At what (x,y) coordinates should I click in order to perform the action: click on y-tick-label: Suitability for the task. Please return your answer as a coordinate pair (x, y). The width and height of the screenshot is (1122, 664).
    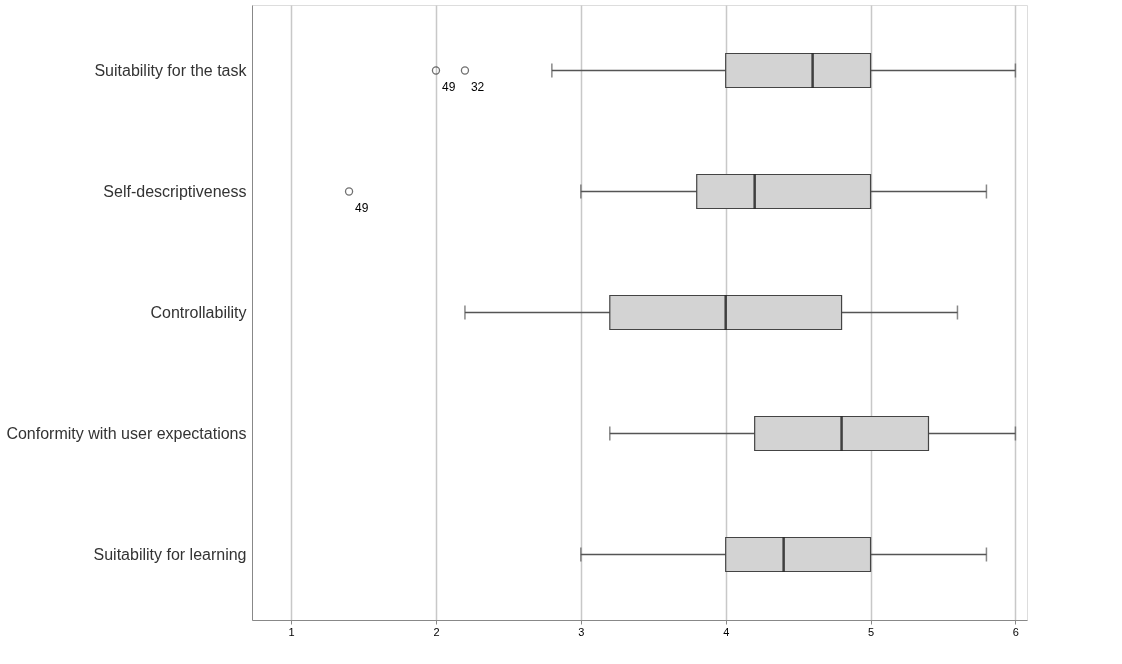
    Looking at the image, I should click on (171, 70).